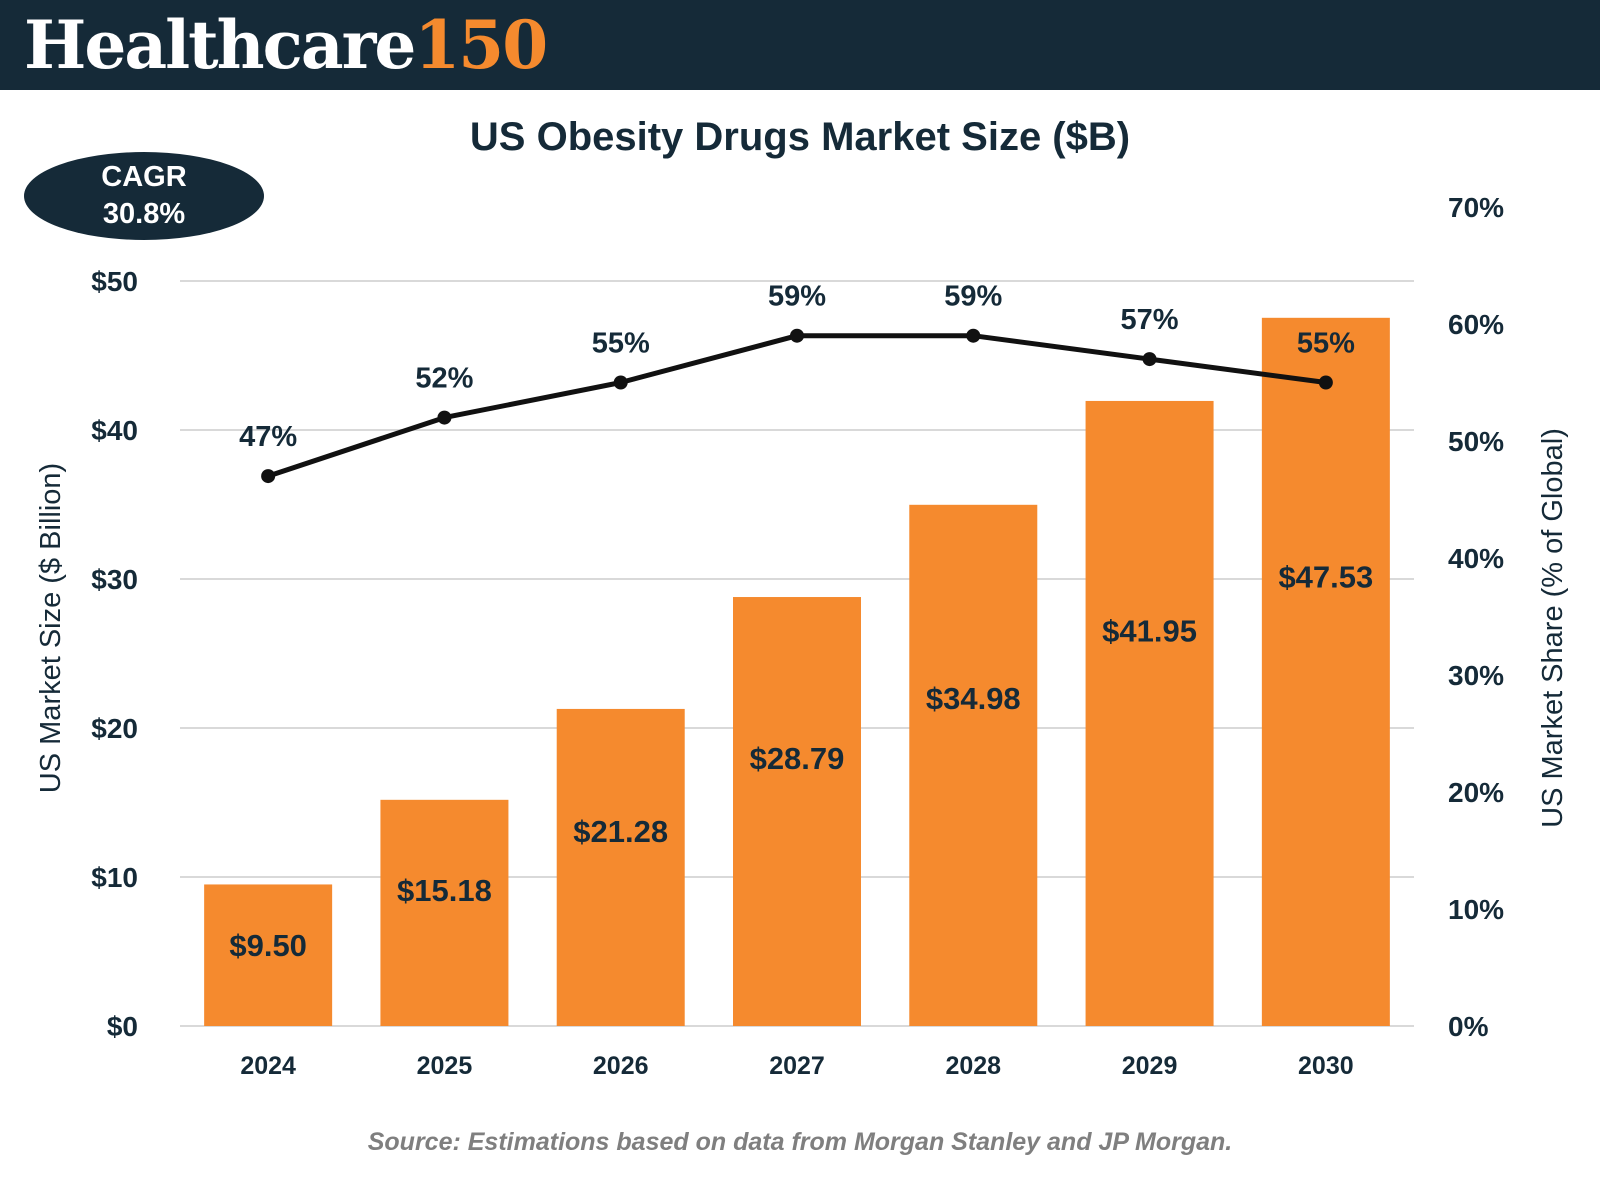  What do you see at coordinates (800, 137) in the screenshot?
I see `chart-title: US Obesity Drugs Market Size ($B)` at bounding box center [800, 137].